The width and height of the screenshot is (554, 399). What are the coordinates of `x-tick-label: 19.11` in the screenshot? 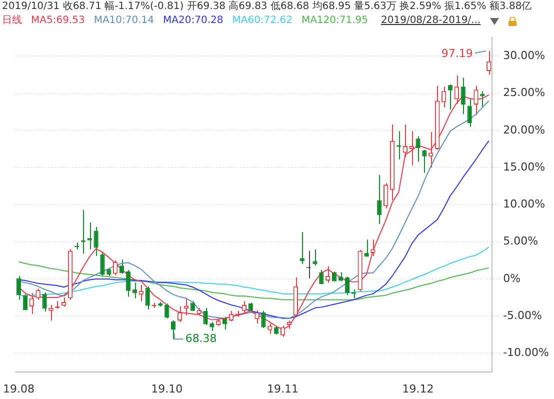 It's located at (283, 389).